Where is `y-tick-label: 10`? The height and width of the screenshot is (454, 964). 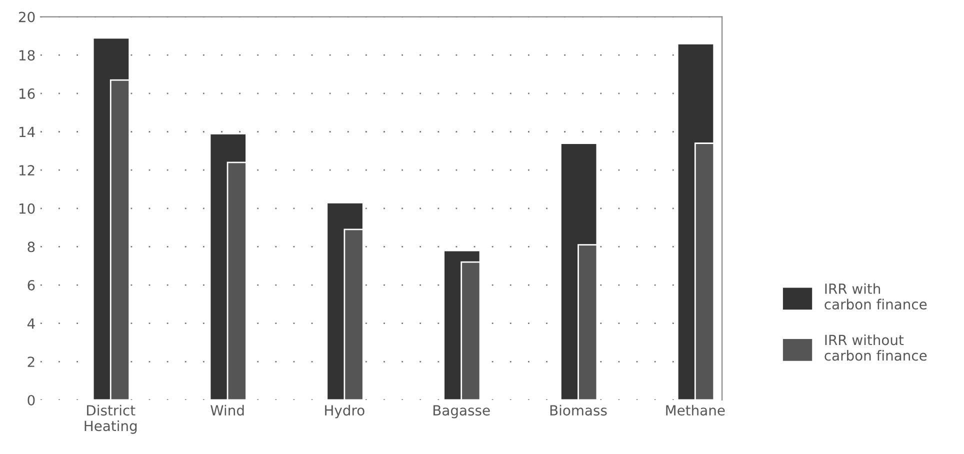 y-tick-label: 10 is located at coordinates (27, 208).